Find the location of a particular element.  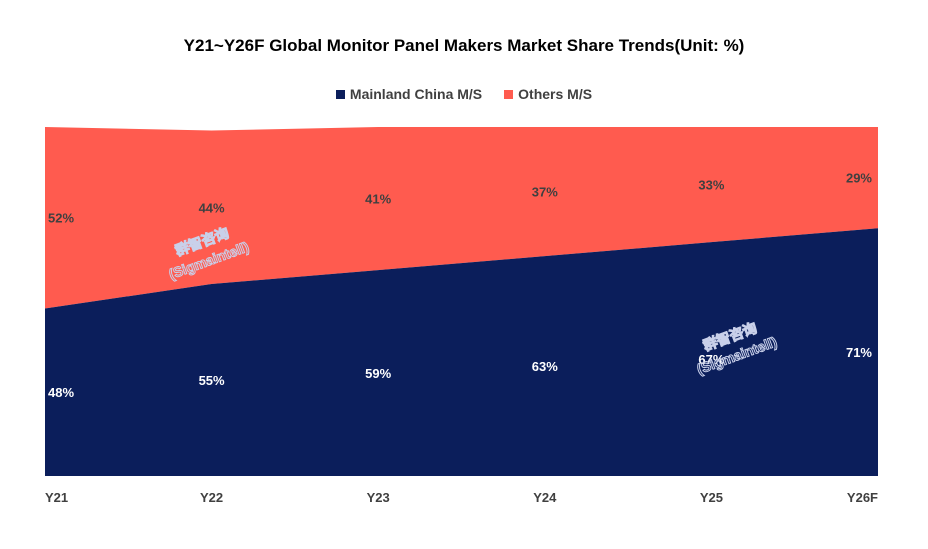

x-tick-label: Y25 is located at coordinates (711, 497).